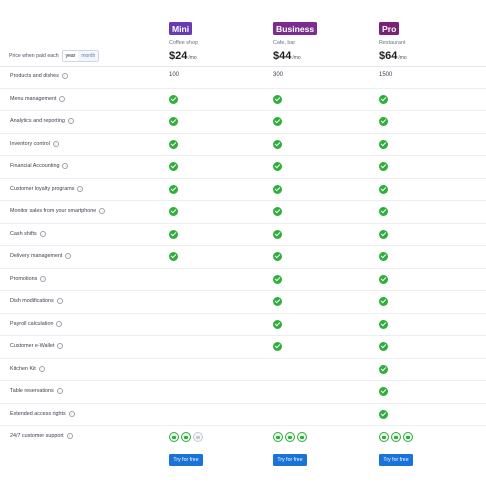  I want to click on period-option-month: month, so click(88, 56).